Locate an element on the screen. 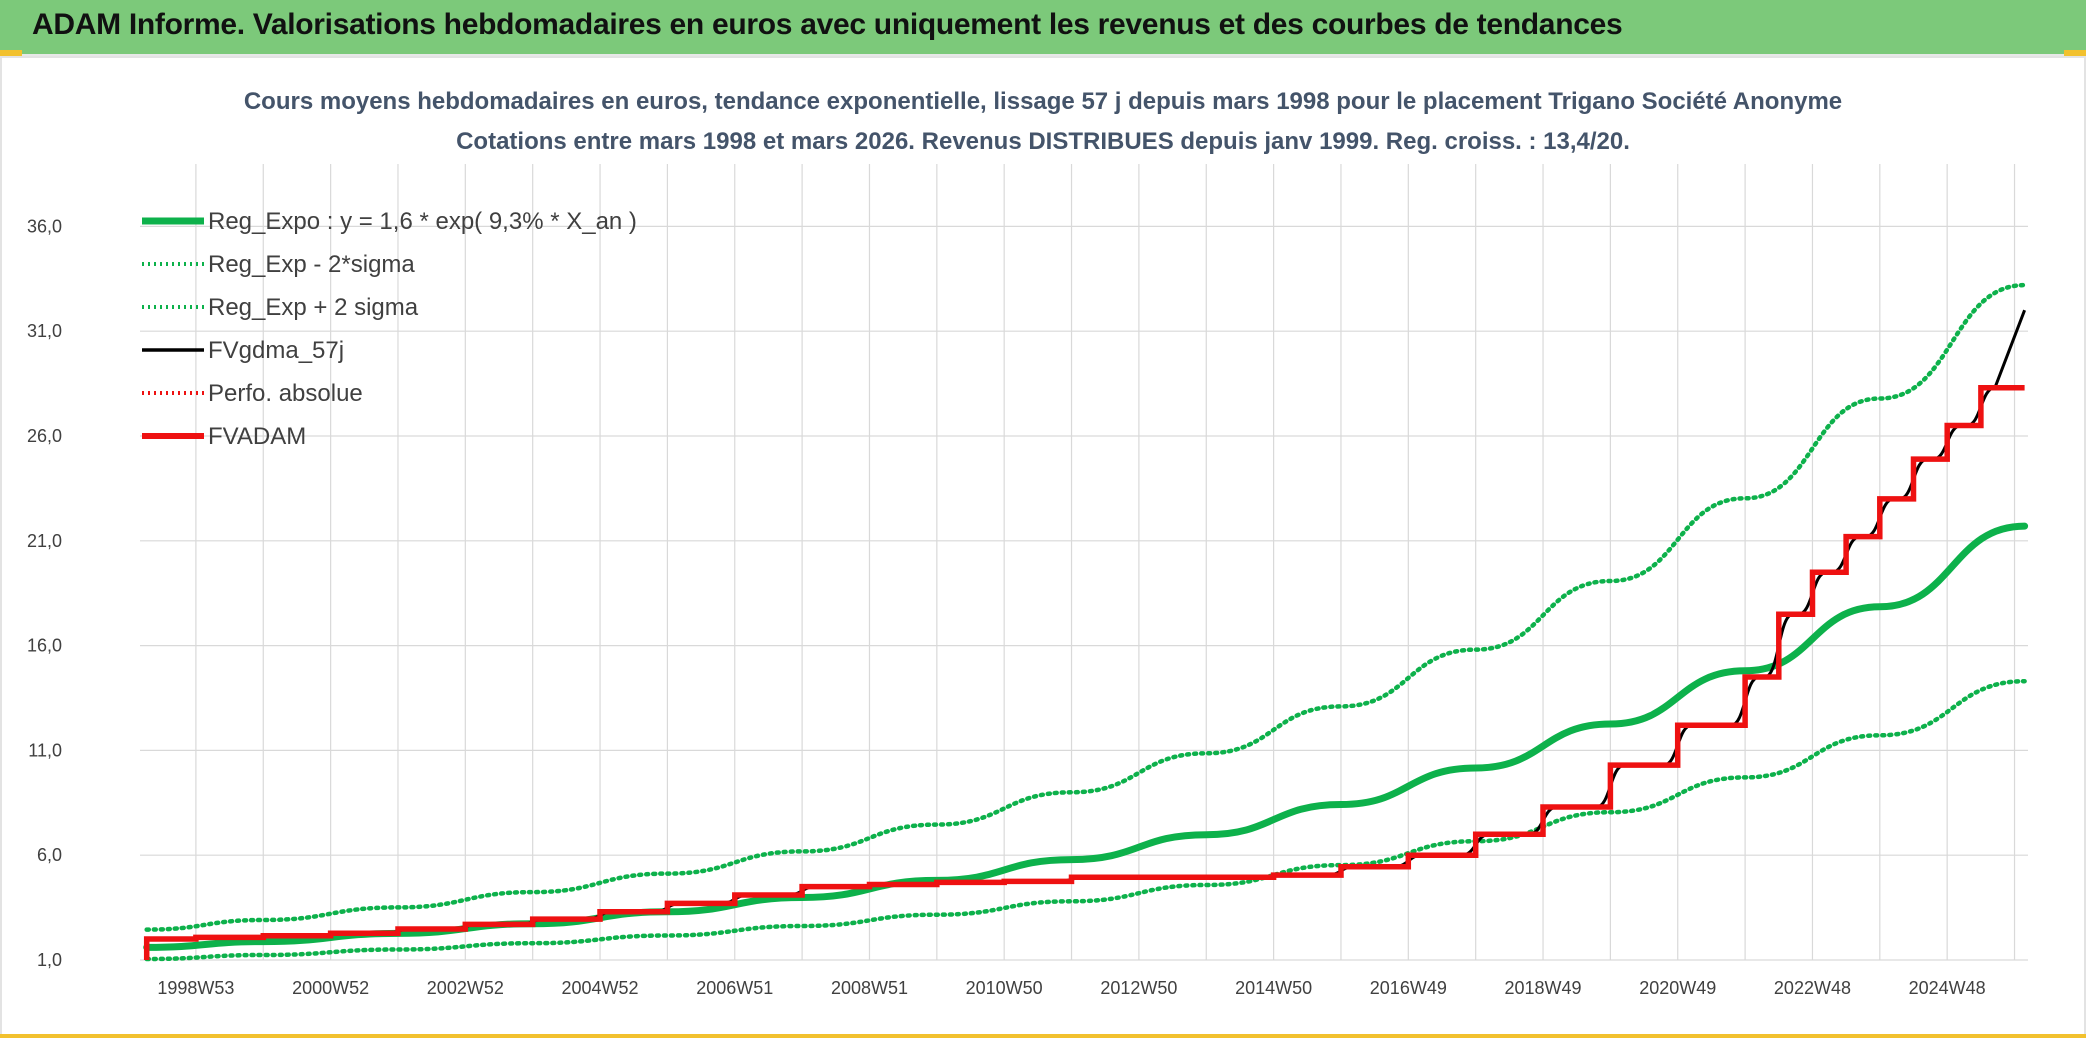 The image size is (2086, 1038). y-tick-label: 21,0 is located at coordinates (44, 541).